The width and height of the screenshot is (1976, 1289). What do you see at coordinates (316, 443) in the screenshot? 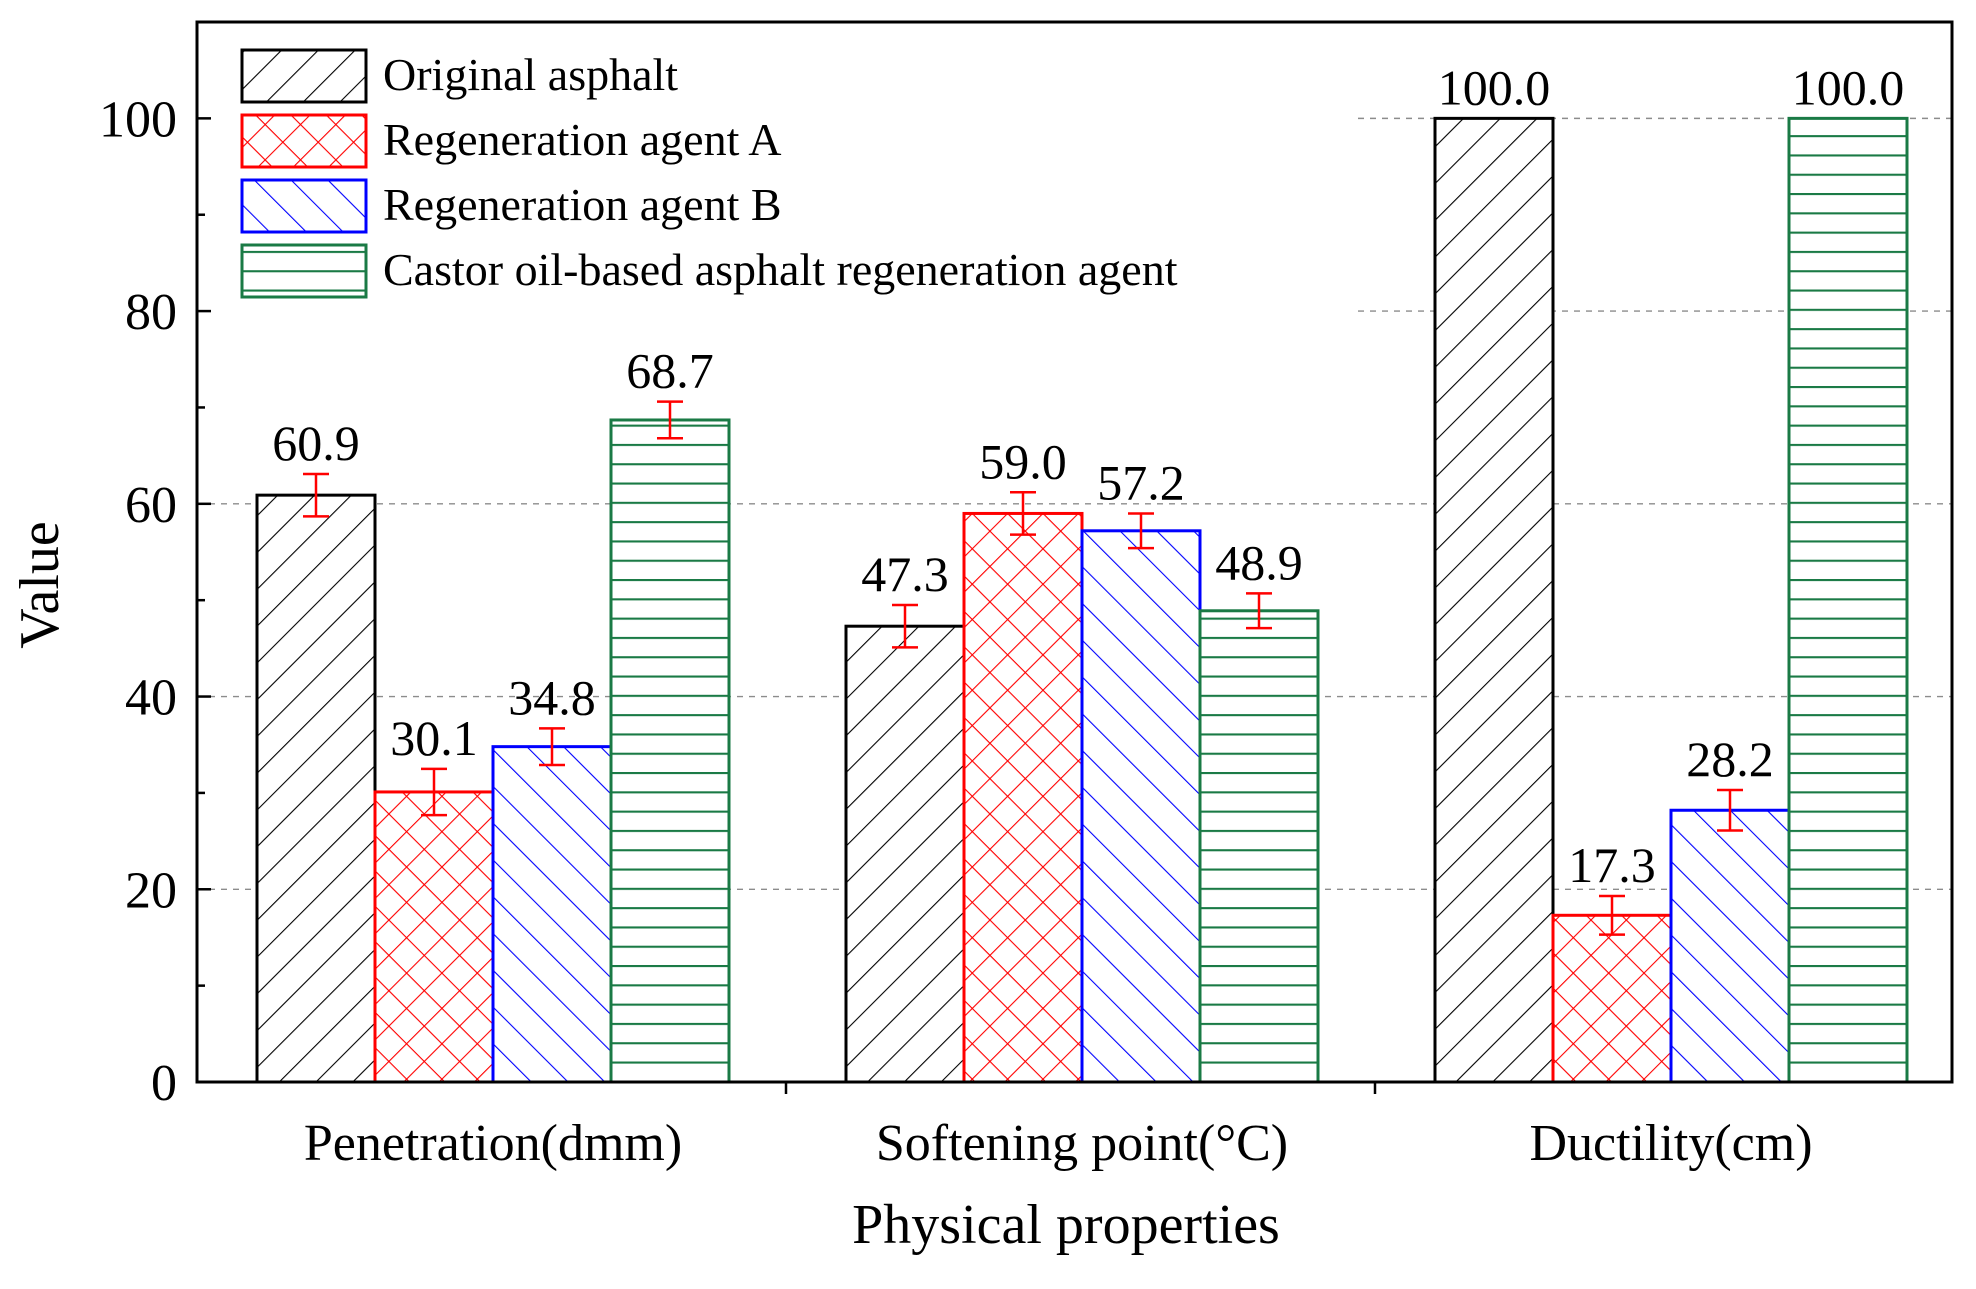
I see `data-label-0-0: 60.9` at bounding box center [316, 443].